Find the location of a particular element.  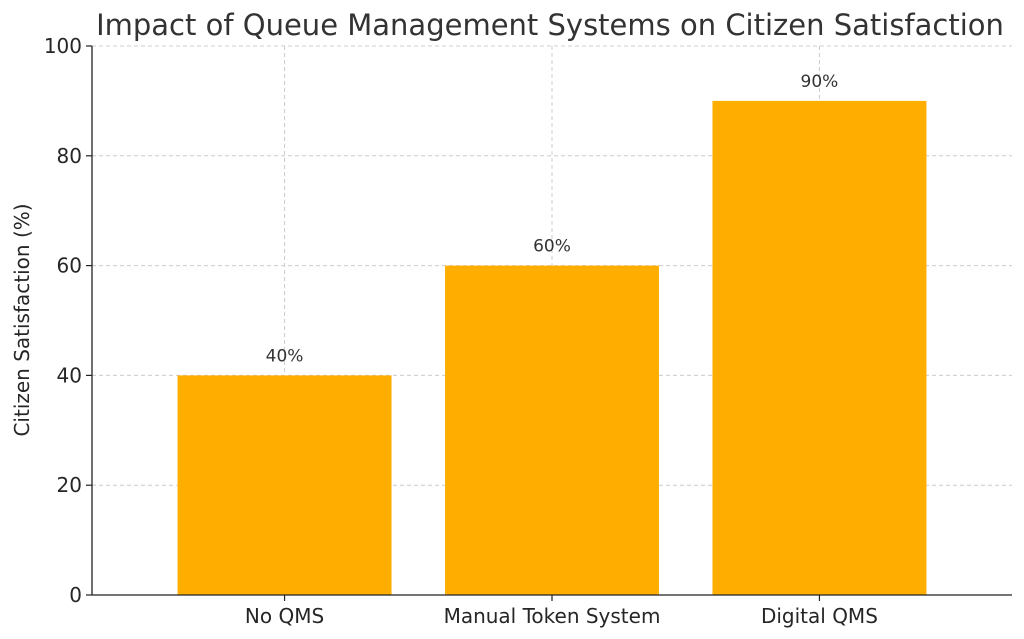

bar-data-label: 40% is located at coordinates (285, 356).